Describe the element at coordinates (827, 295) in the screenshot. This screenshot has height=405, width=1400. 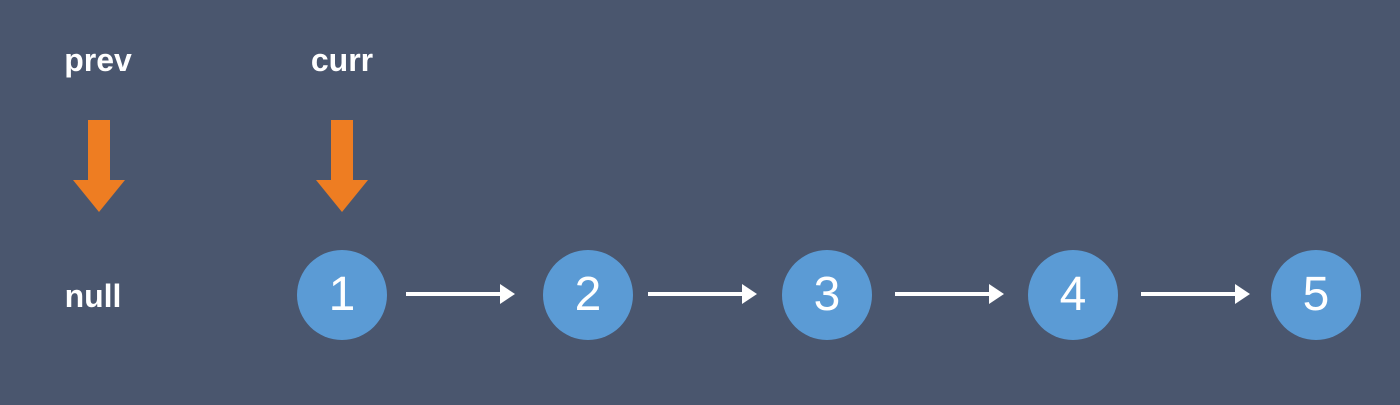
I see `list-node-3: 3` at that location.